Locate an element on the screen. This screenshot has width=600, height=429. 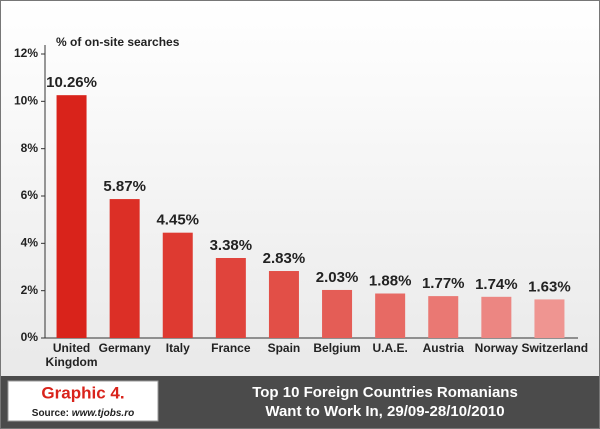
title-line: Top 10 Foreign Countries Romanians is located at coordinates (385, 392).